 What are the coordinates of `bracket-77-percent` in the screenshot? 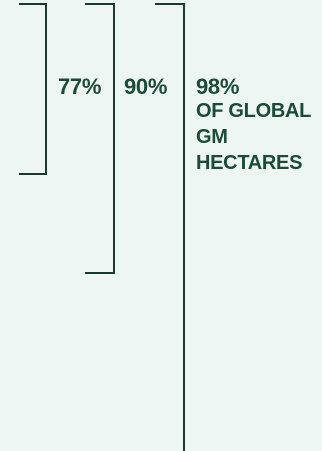 It's located at (33, 89).